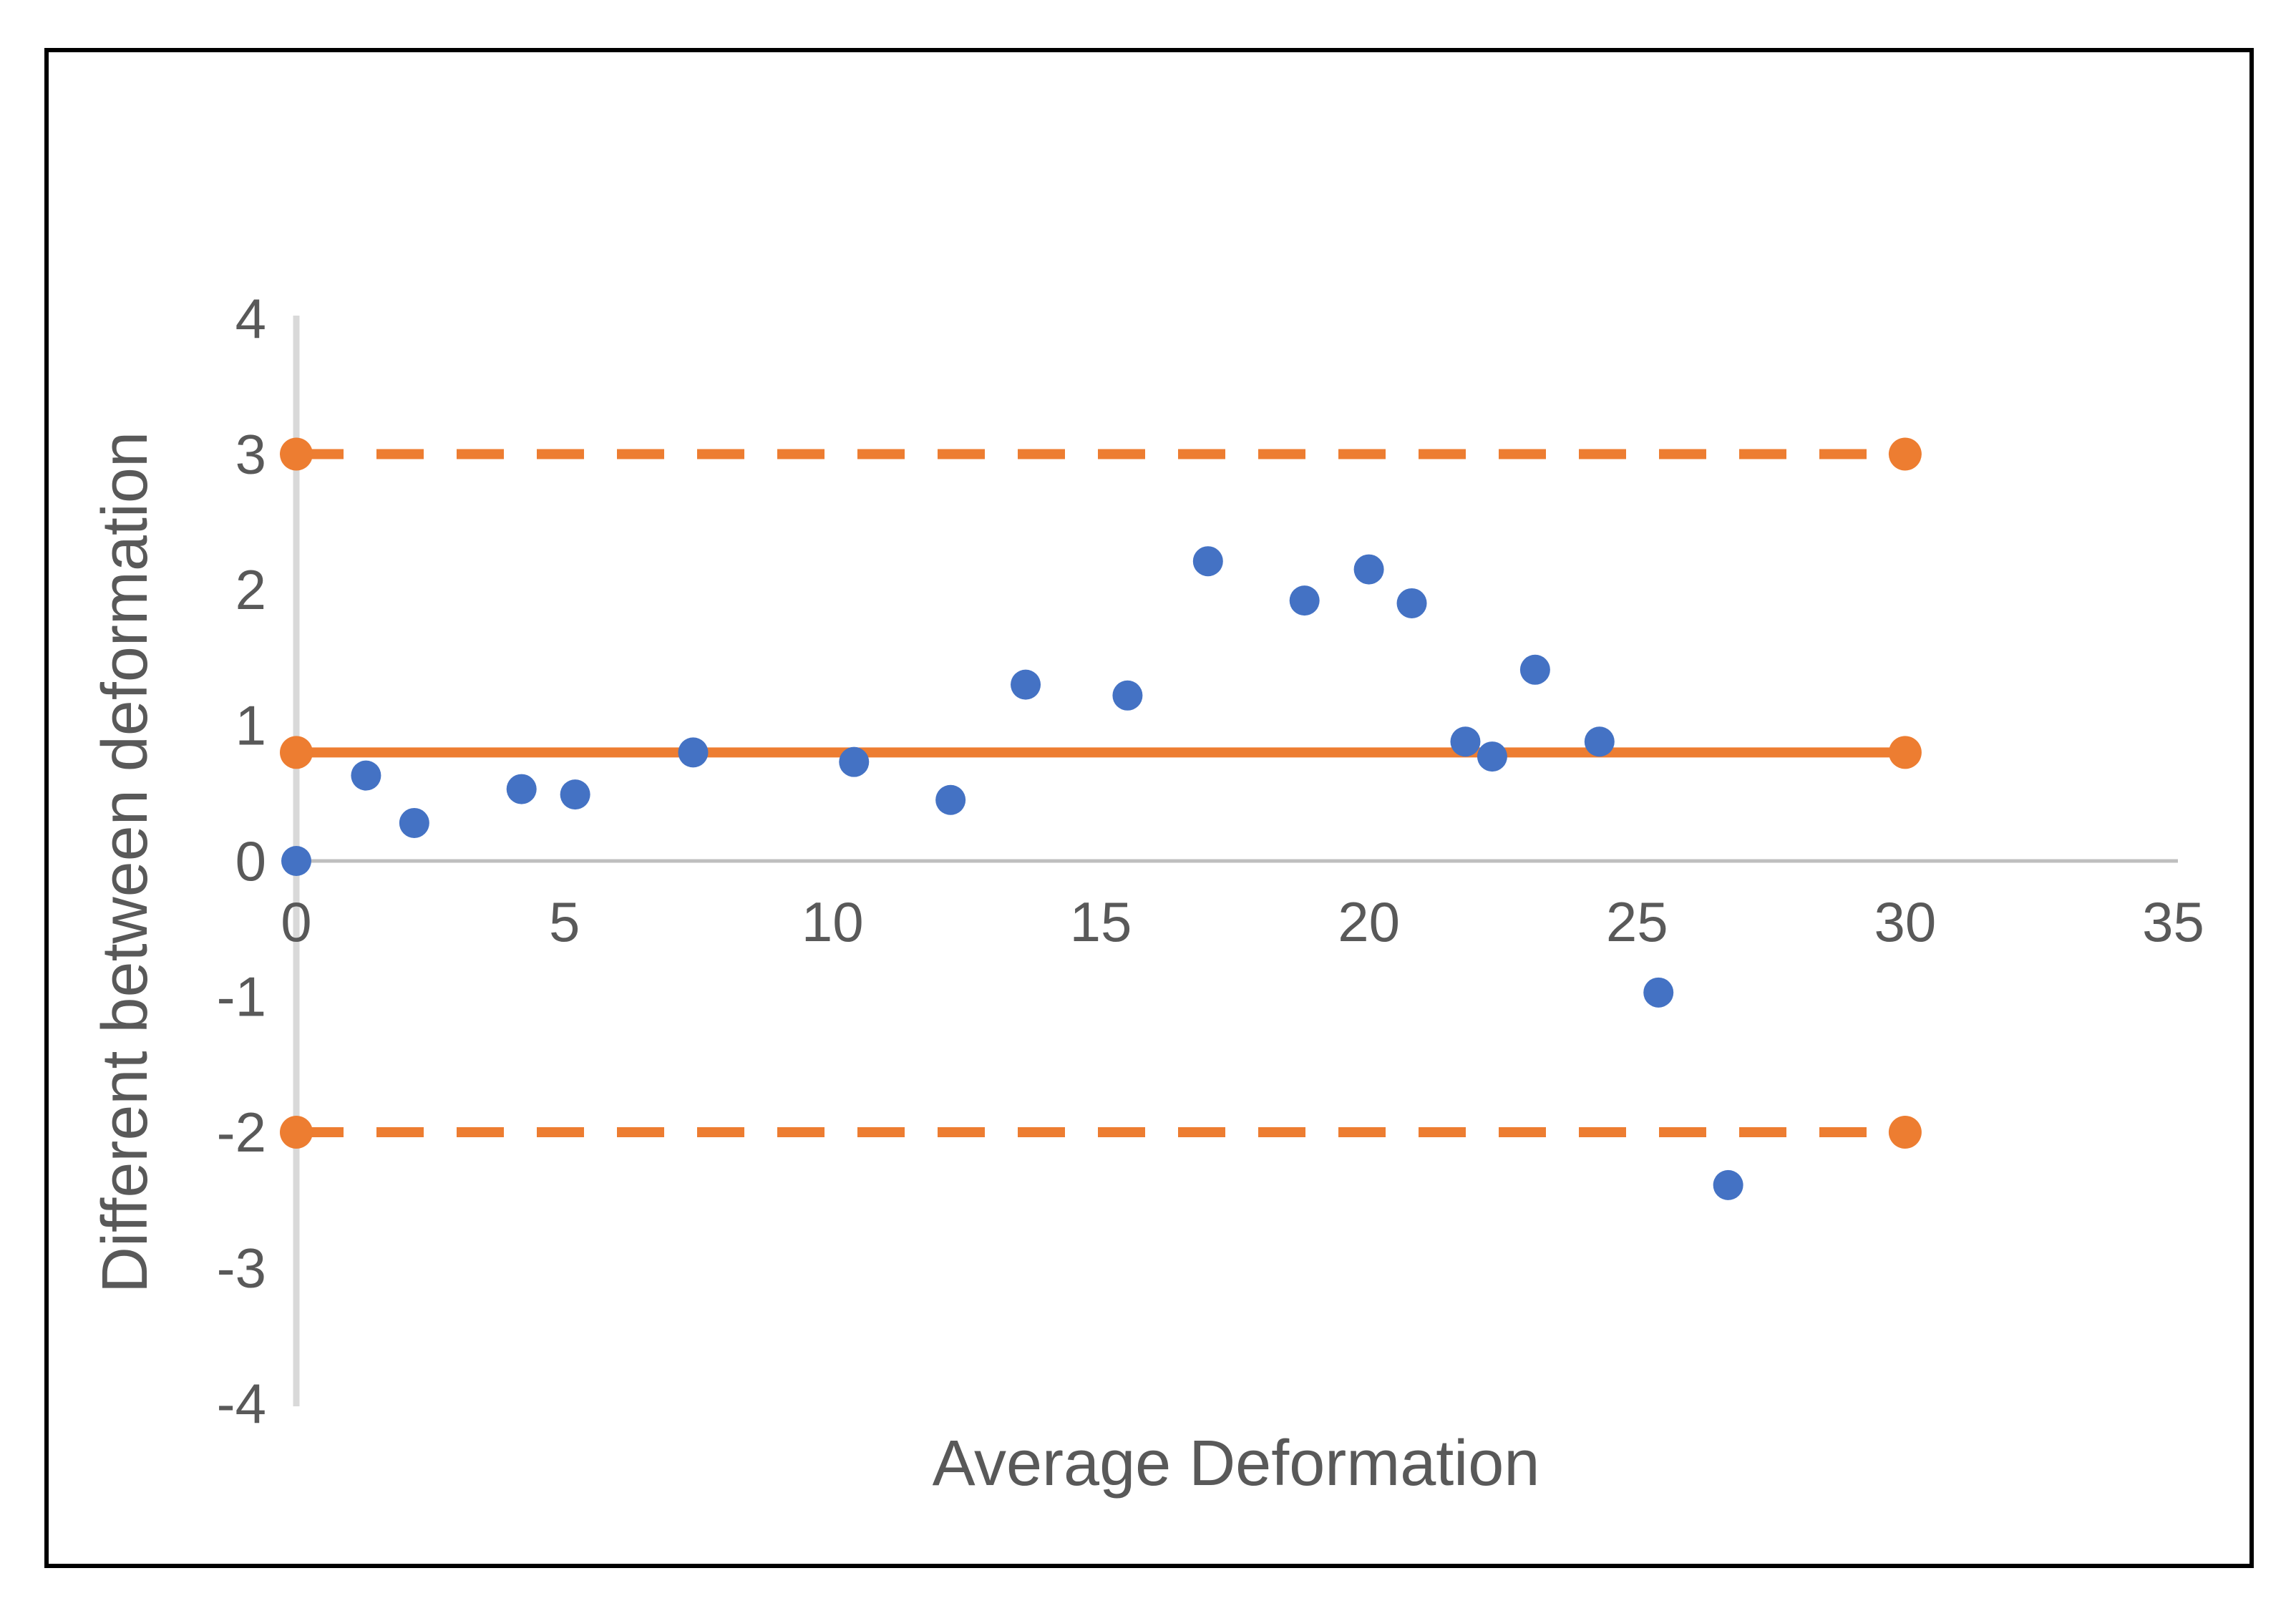 This screenshot has width=2296, height=1611. Describe the element at coordinates (1906, 921) in the screenshot. I see `x-tick-label: 30` at that location.